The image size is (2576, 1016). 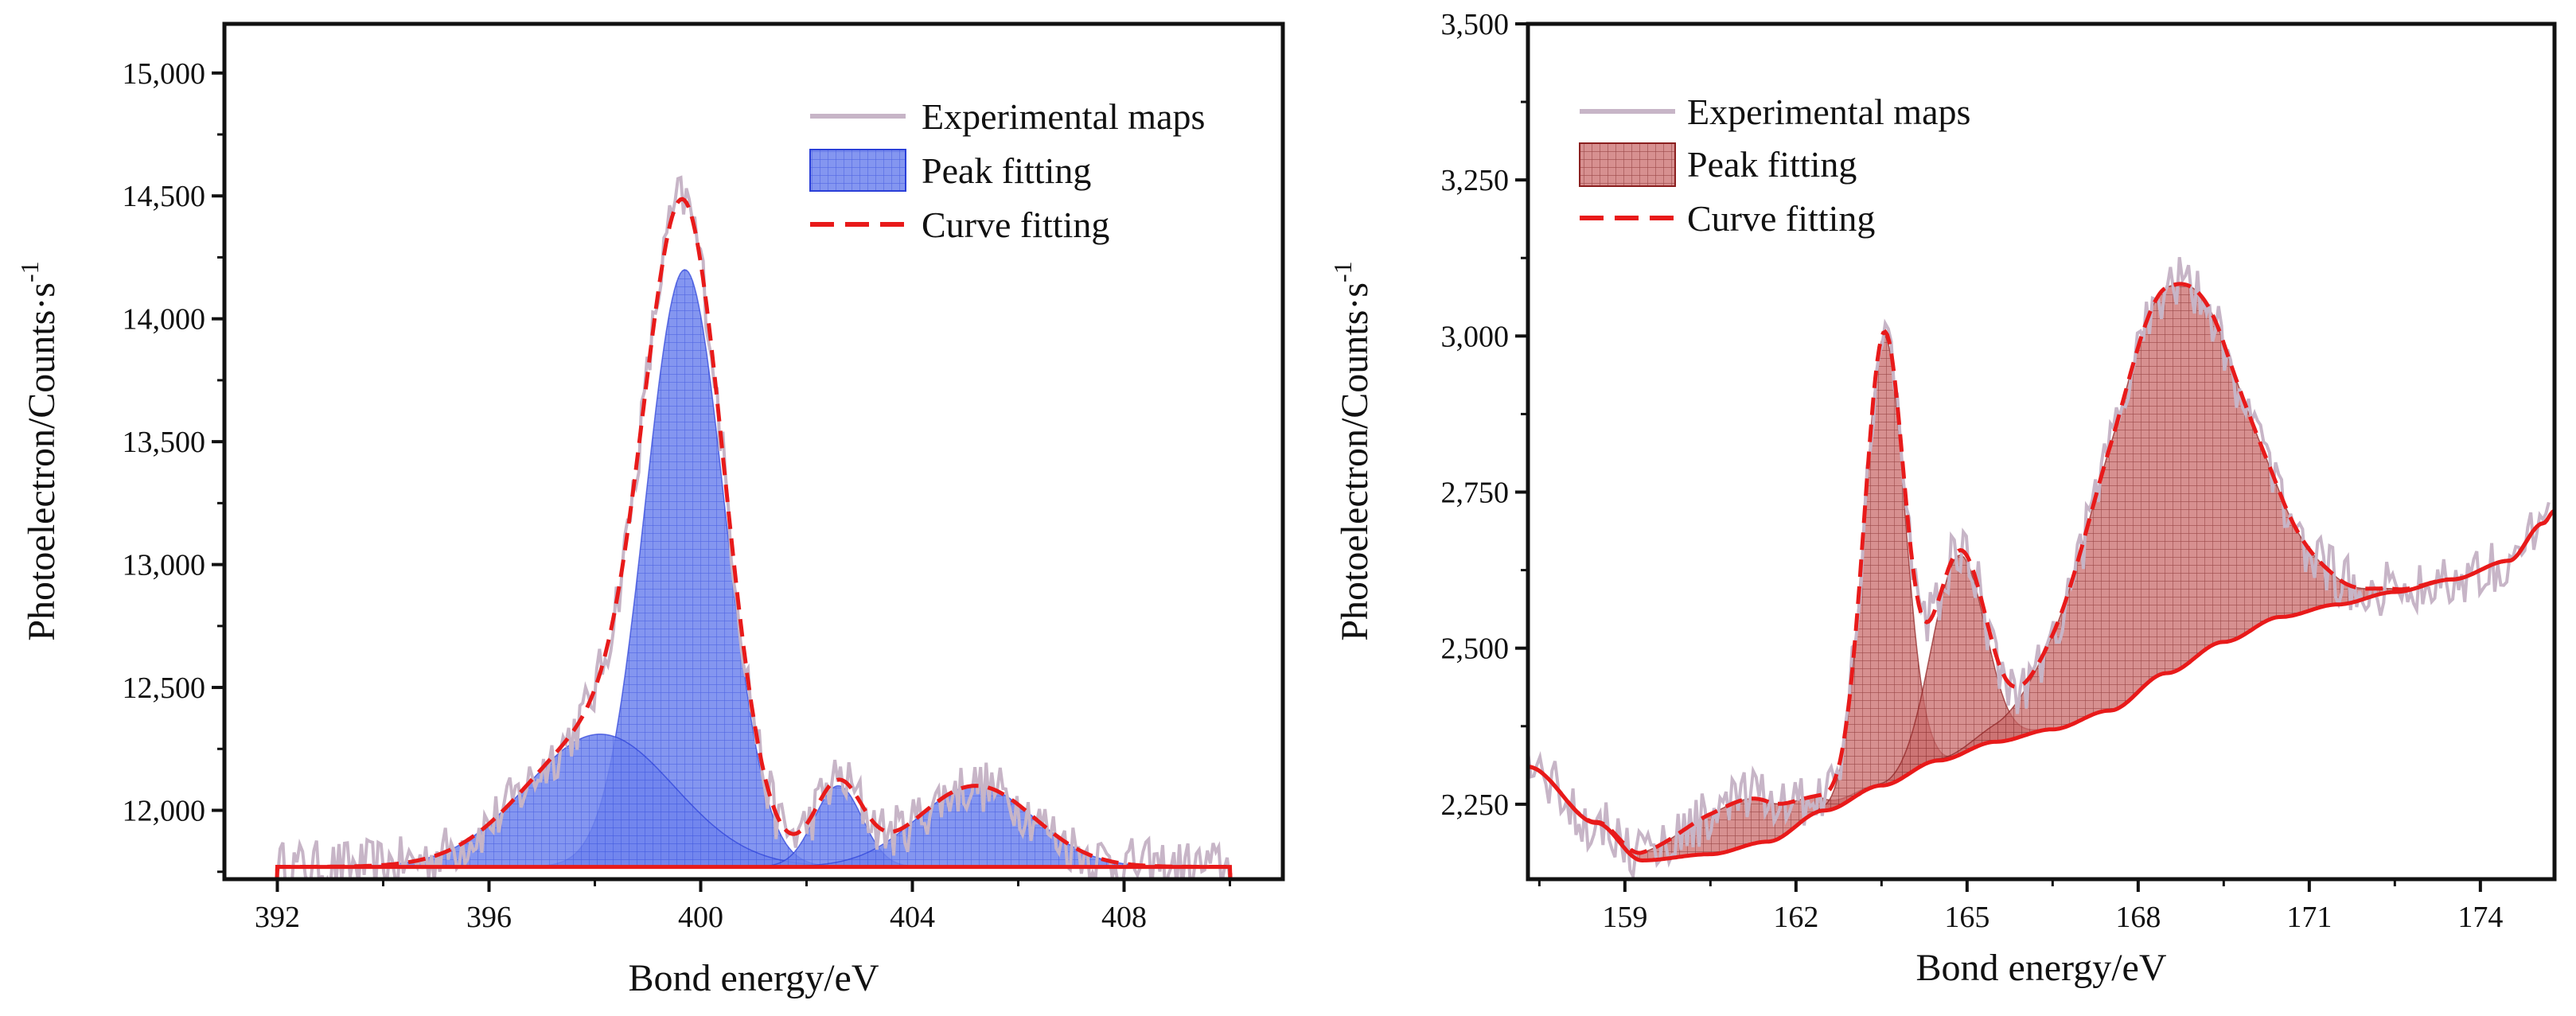 What do you see at coordinates (2020, 906) in the screenshot?
I see `right-x-axis: 159 162 165 168 171 174` at bounding box center [2020, 906].